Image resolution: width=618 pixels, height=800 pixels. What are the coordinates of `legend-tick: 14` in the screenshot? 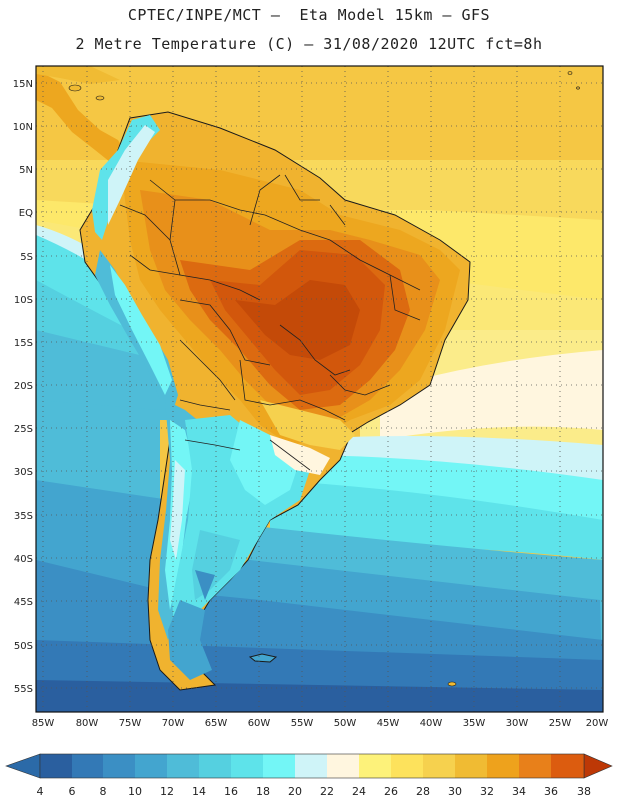 It's located at (199, 791).